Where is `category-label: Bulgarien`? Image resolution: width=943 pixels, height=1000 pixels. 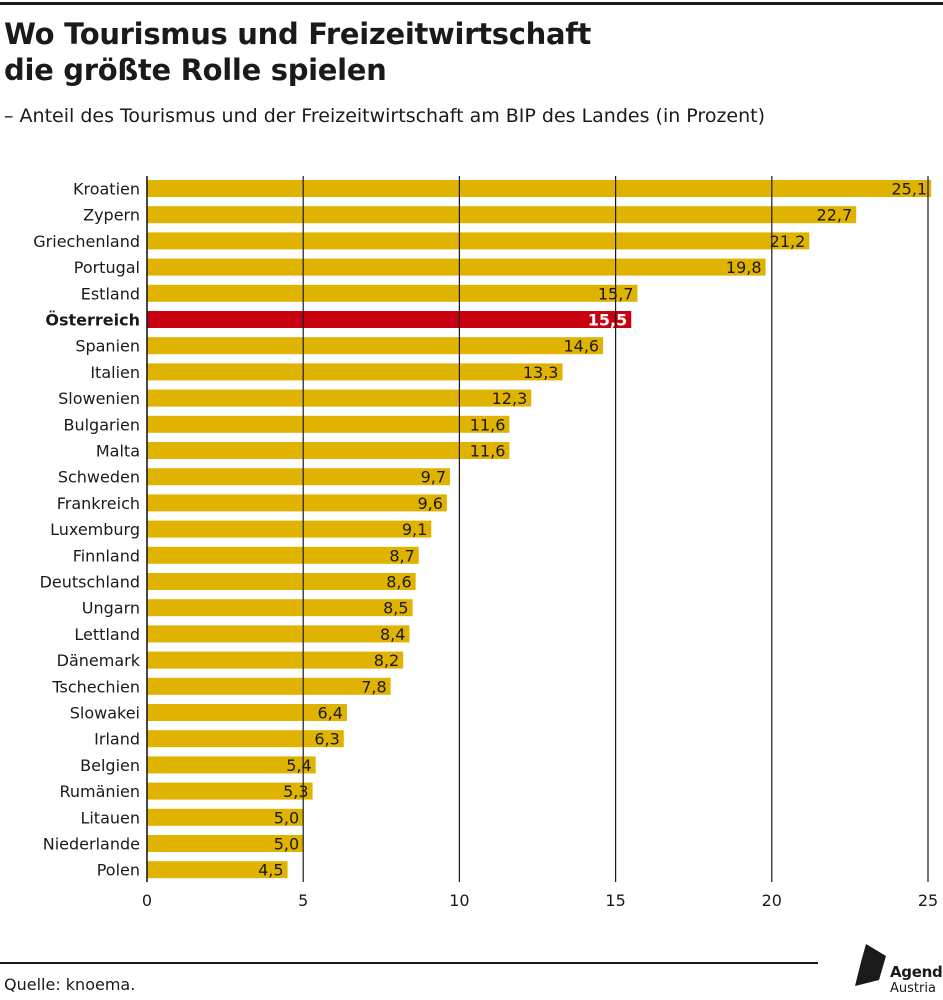
category-label: Bulgarien is located at coordinates (101, 424).